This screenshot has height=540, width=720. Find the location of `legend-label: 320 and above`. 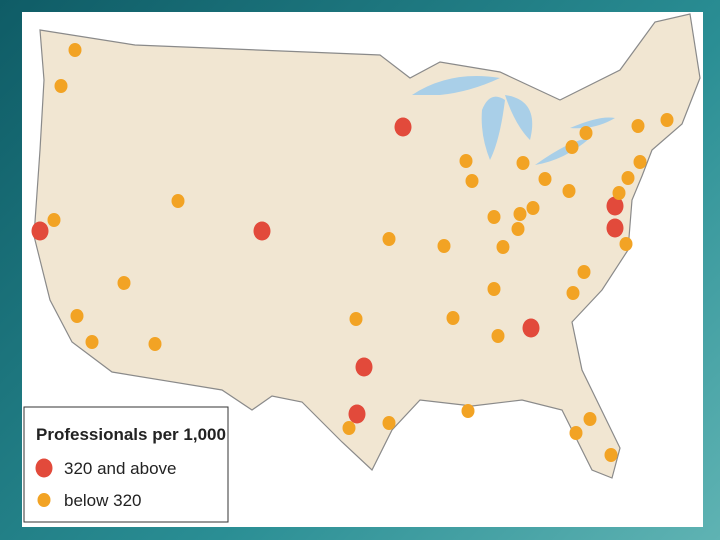

legend-label: 320 and above is located at coordinates (120, 468).